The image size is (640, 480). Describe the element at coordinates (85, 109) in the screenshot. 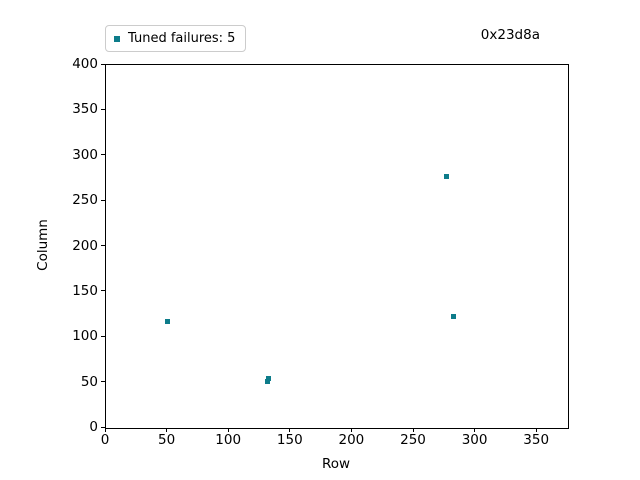

I see `y-tick-label: 350` at that location.